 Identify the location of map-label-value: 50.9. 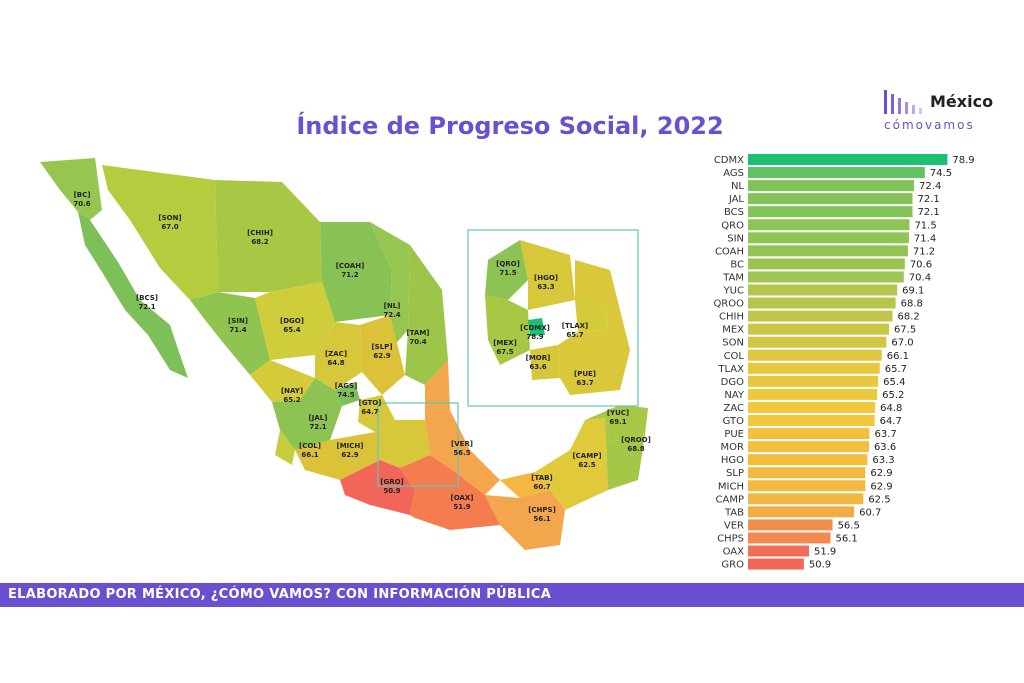
(391, 491).